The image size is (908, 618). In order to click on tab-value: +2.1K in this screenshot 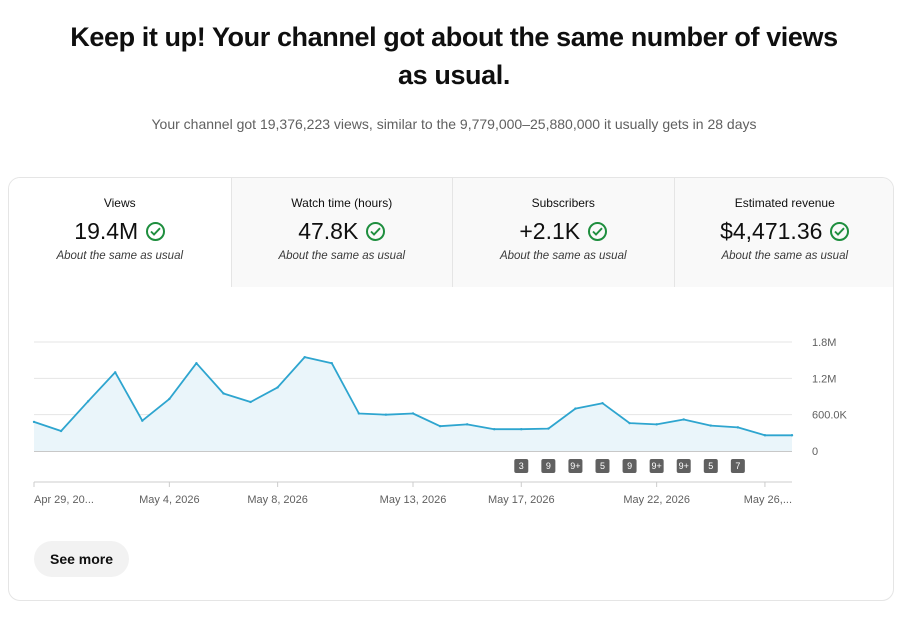, I will do `click(550, 230)`.